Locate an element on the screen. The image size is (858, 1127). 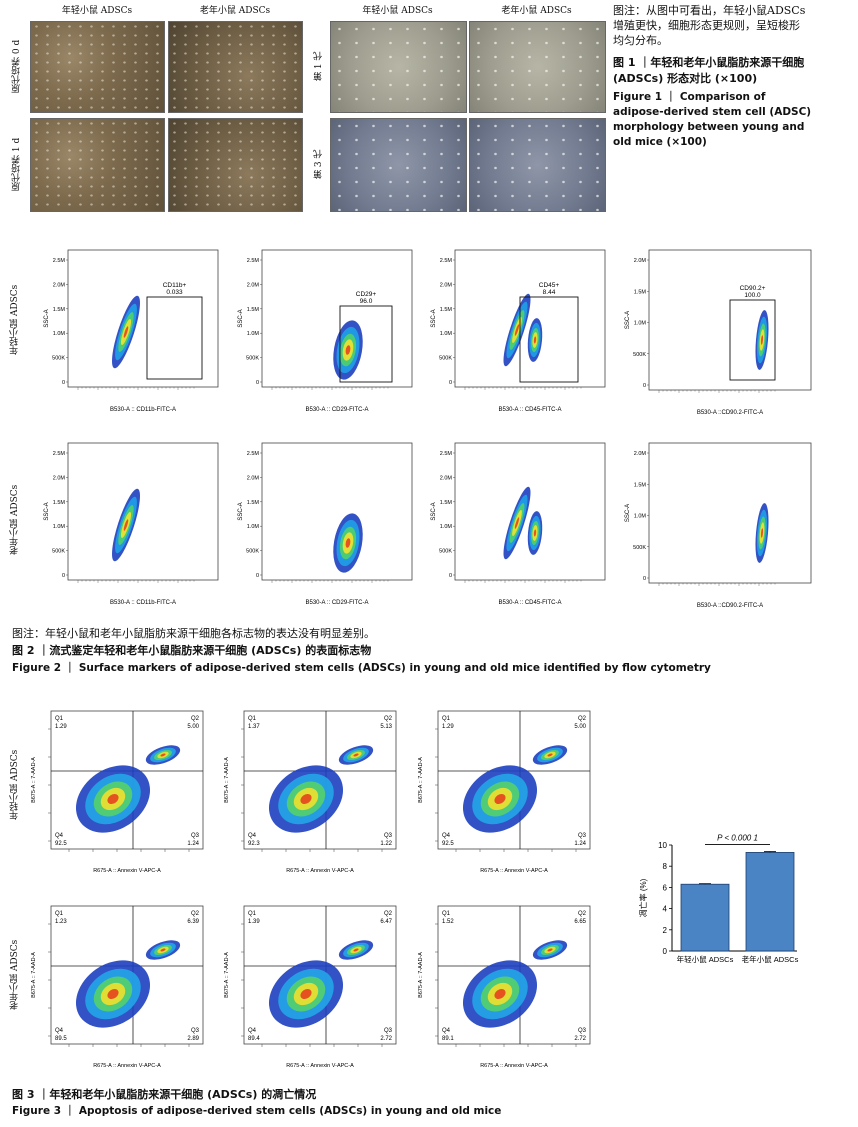
fig3-row-label: 老年小鼠 ADSCs is located at coordinates (15, 975).